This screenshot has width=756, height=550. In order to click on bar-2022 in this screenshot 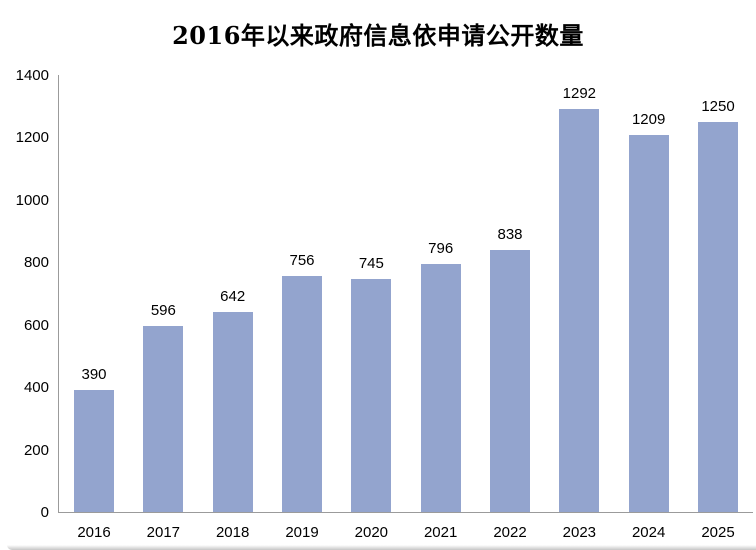, I will do `click(510, 381)`.